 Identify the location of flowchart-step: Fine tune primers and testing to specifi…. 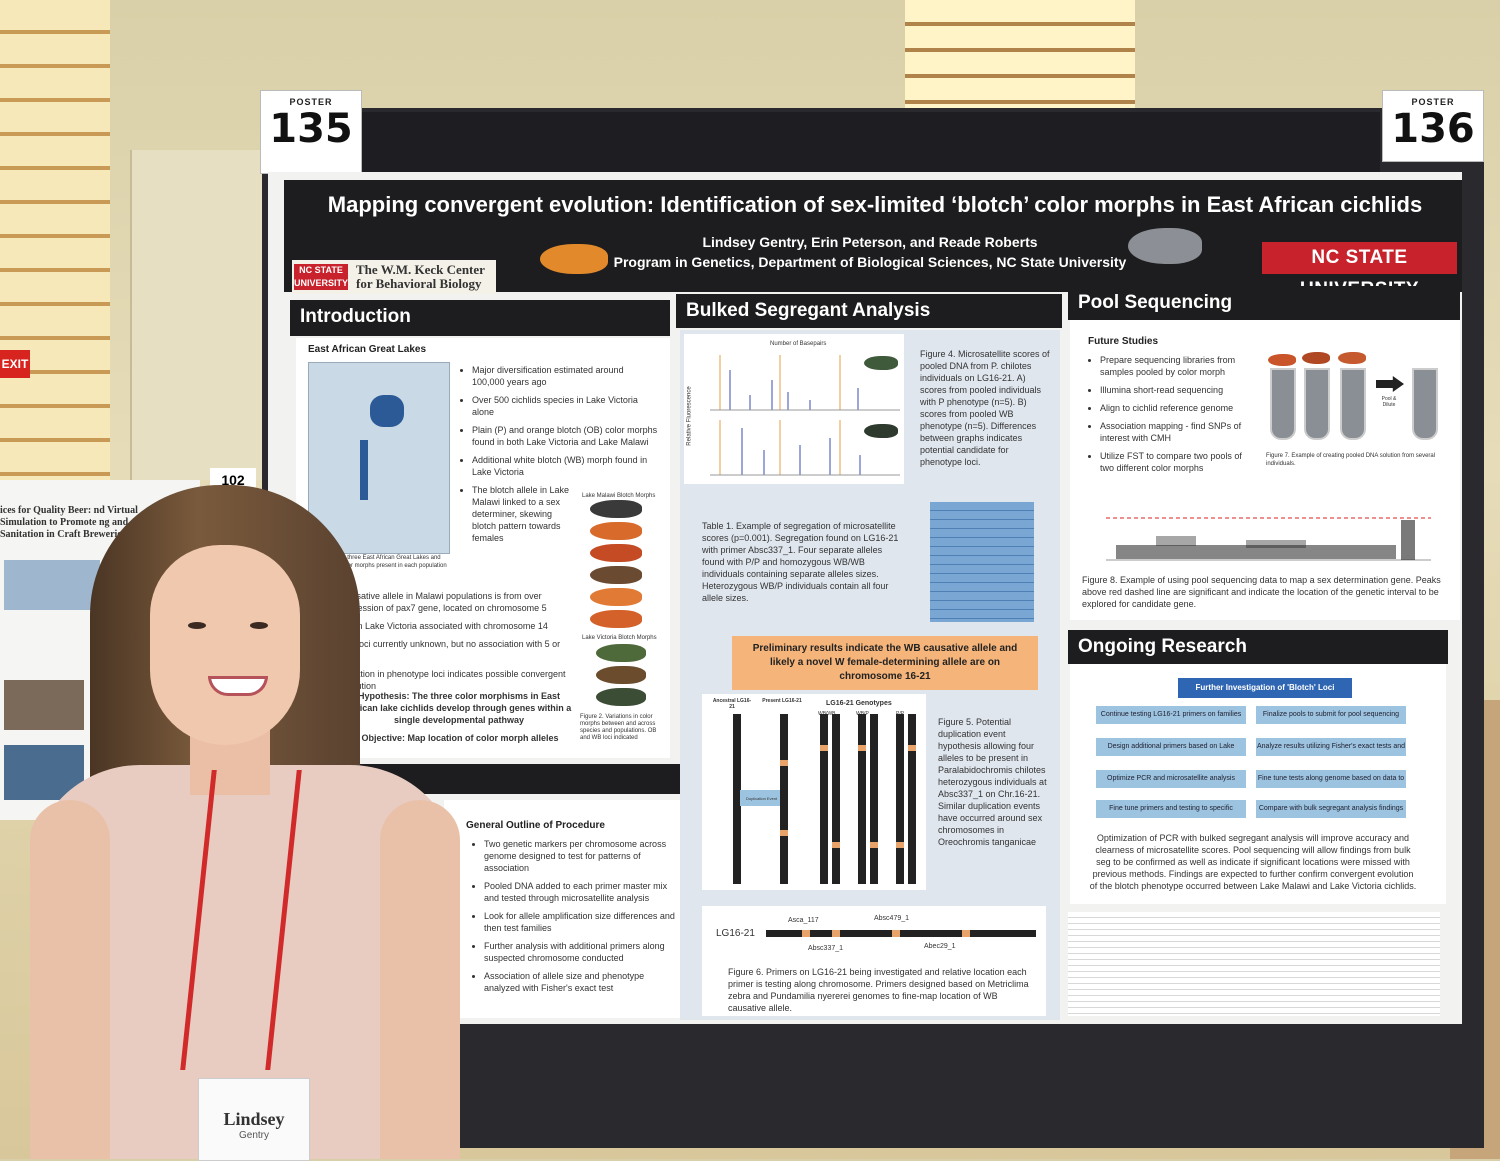
(1171, 809).